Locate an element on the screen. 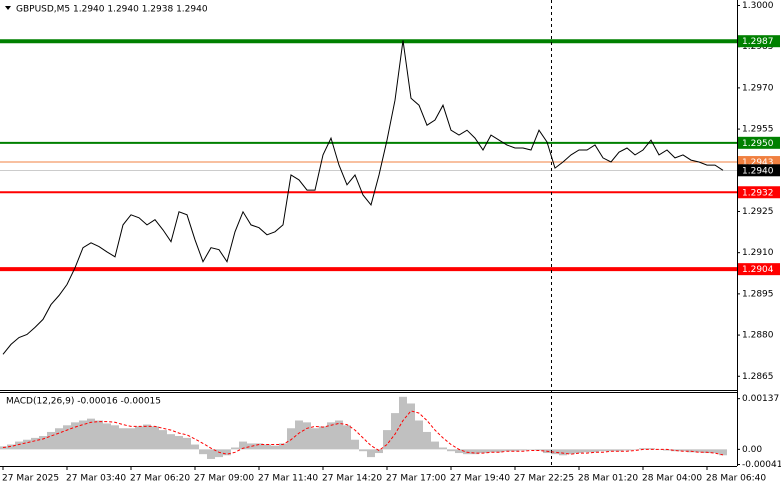 The height and width of the screenshot is (489, 781). y-tick-label: 1.2910 is located at coordinates (758, 253).